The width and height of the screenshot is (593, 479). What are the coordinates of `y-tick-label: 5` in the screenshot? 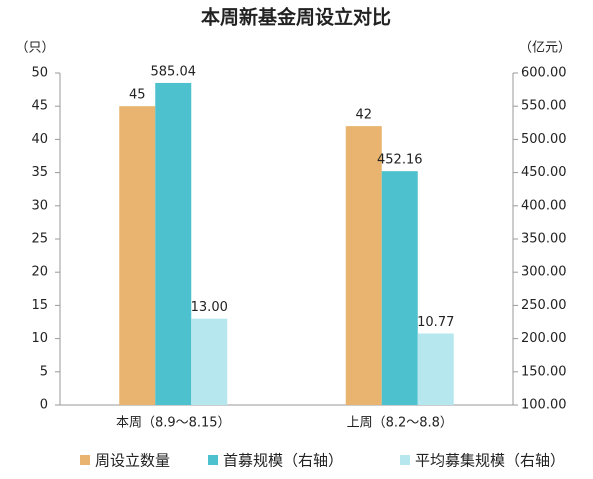 It's located at (44, 371).